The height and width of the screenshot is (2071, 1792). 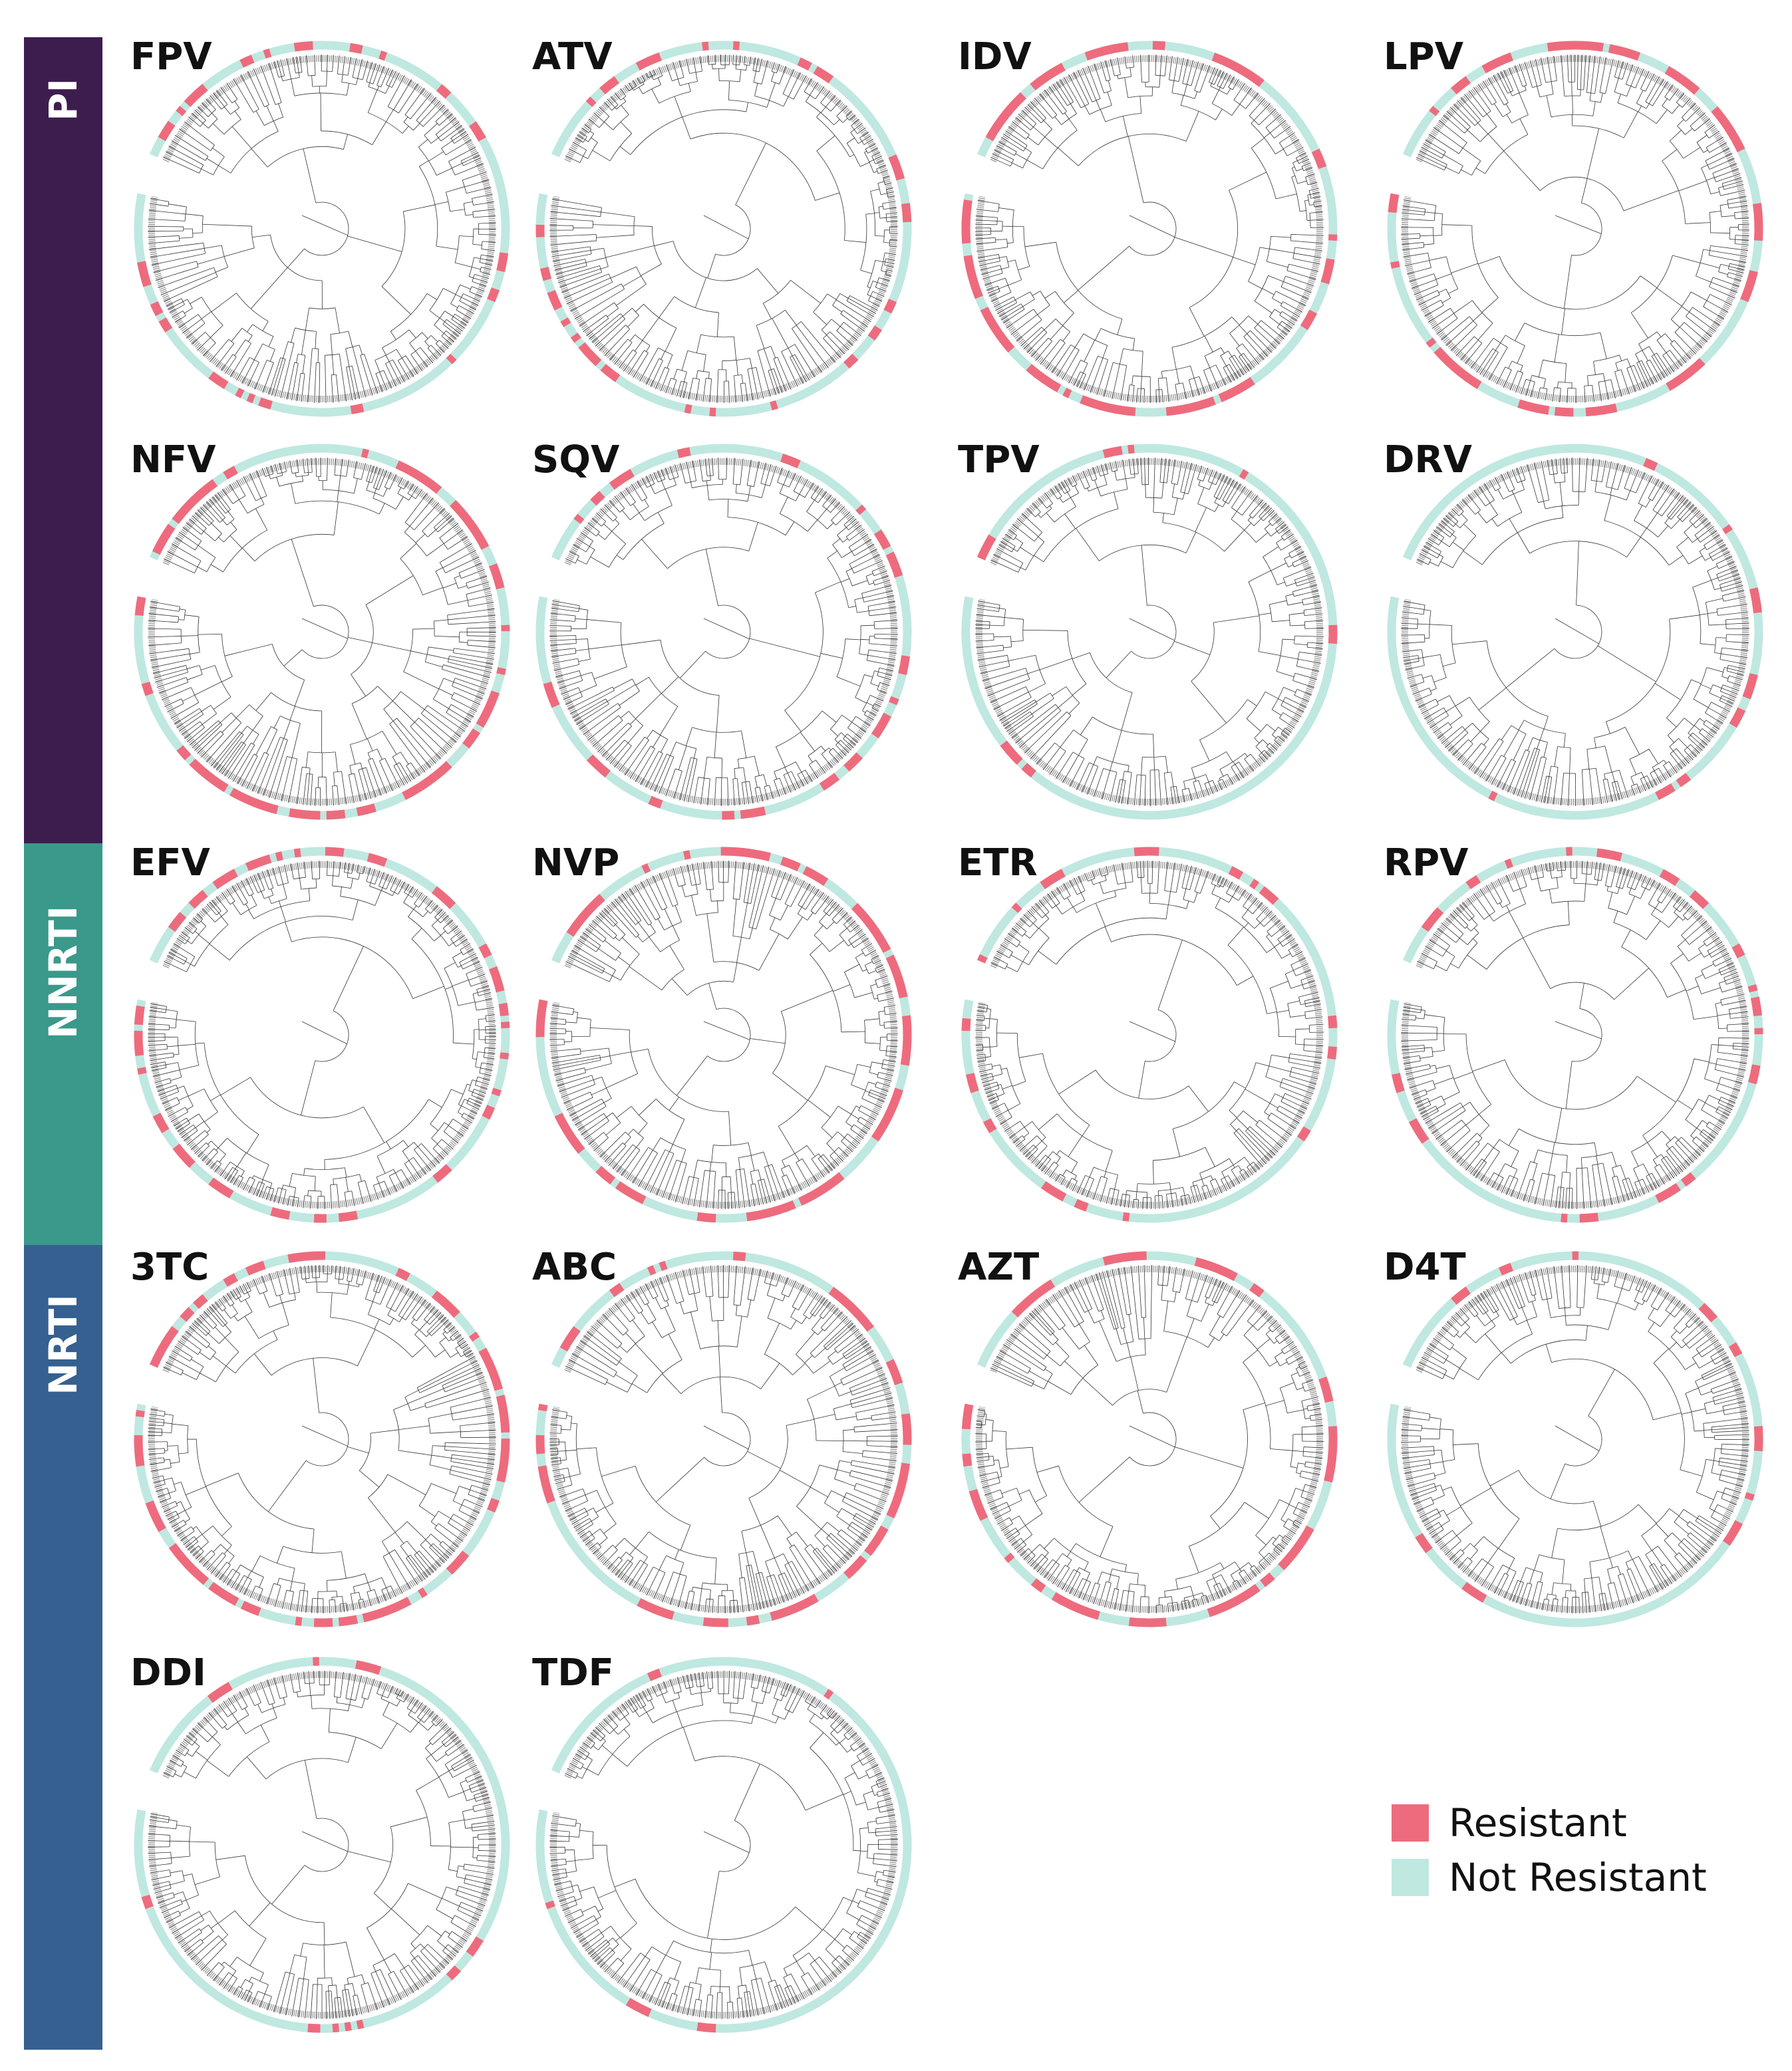 I want to click on legend-item-not-resistant: Not Resistant, so click(x=1549, y=1877).